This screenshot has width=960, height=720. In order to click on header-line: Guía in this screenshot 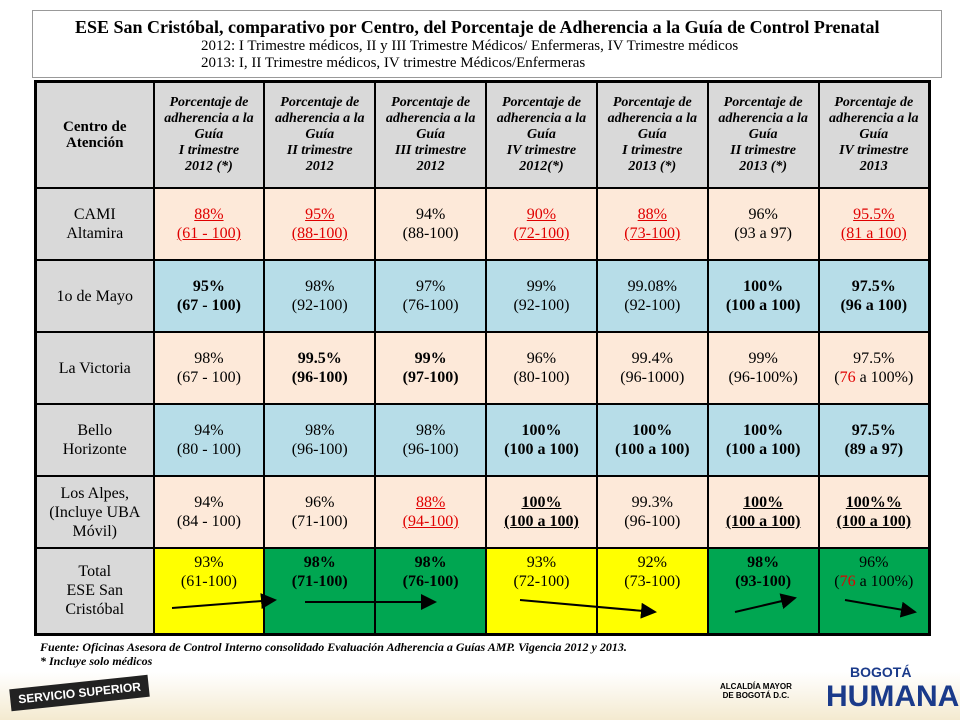, I will do `click(652, 134)`.